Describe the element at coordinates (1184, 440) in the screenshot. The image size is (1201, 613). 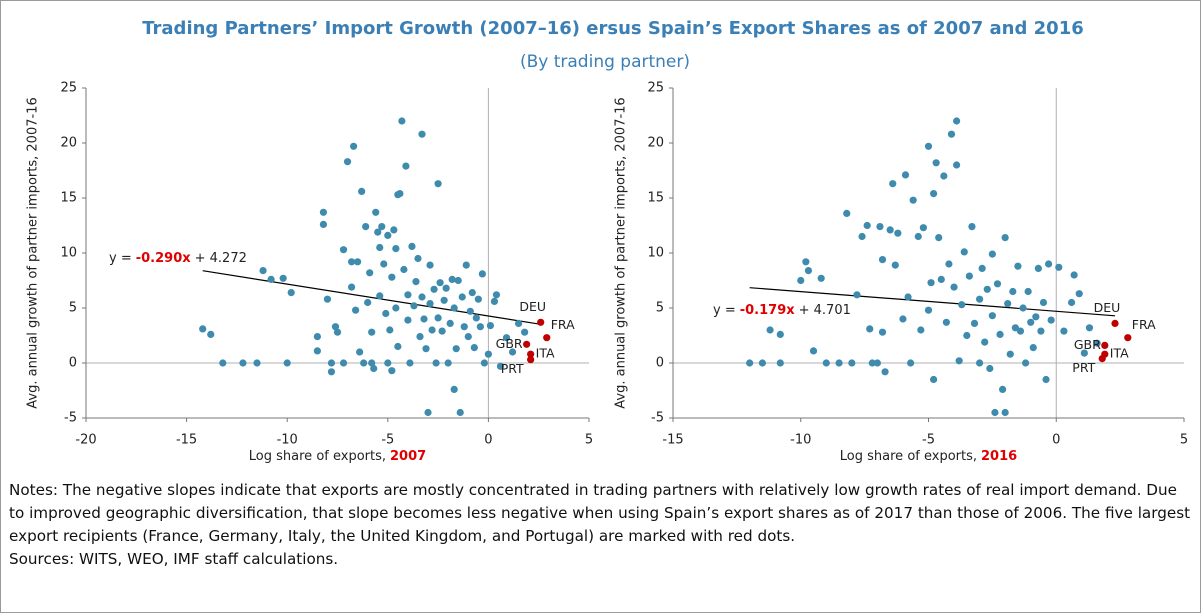
I see `x-tick-label: 5` at that location.